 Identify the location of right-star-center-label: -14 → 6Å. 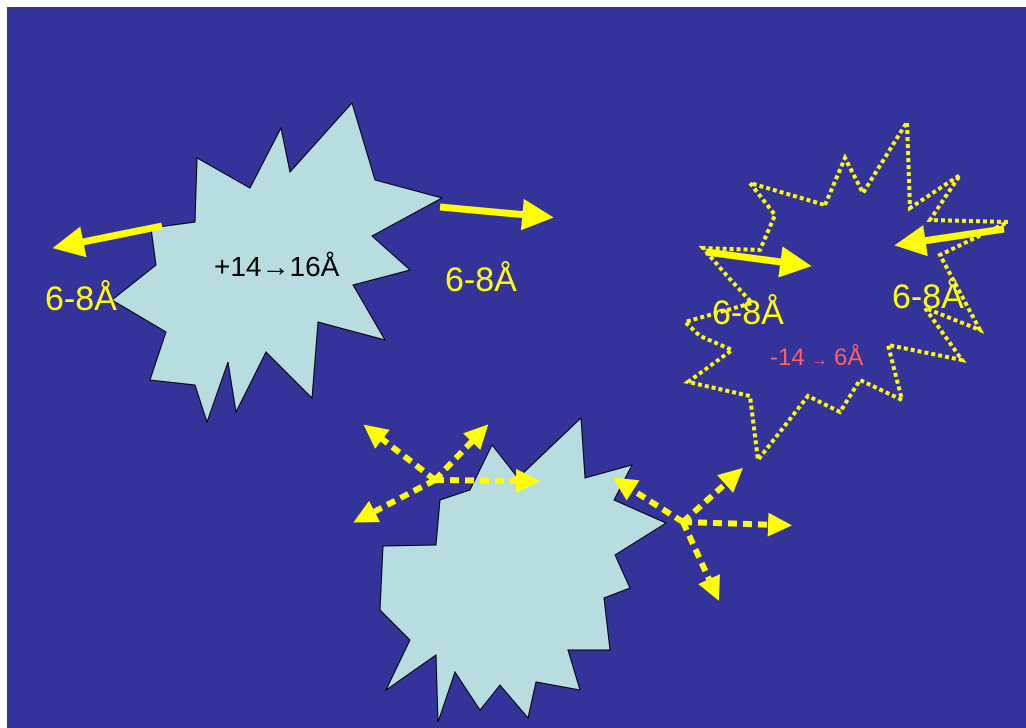
(816, 358).